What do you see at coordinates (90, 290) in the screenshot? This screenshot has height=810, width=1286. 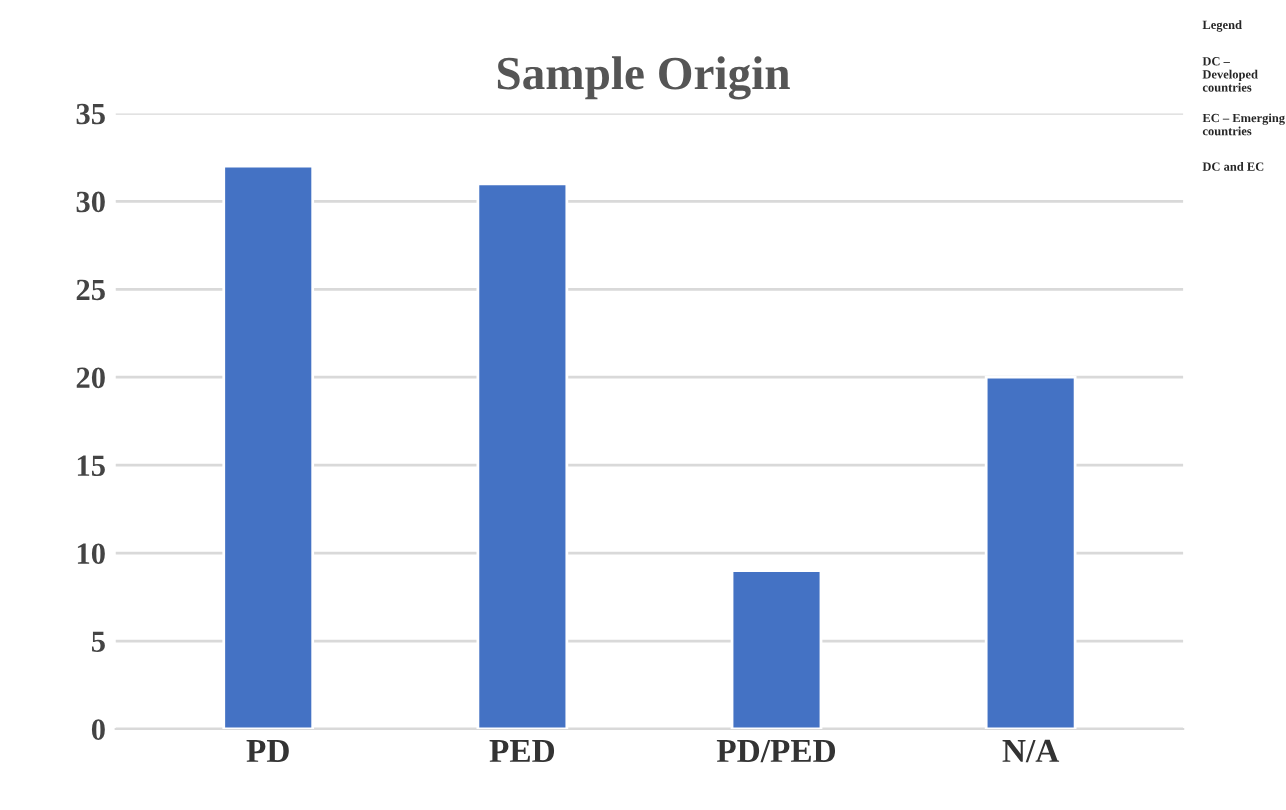 I see `y-tick-label: 25` at bounding box center [90, 290].